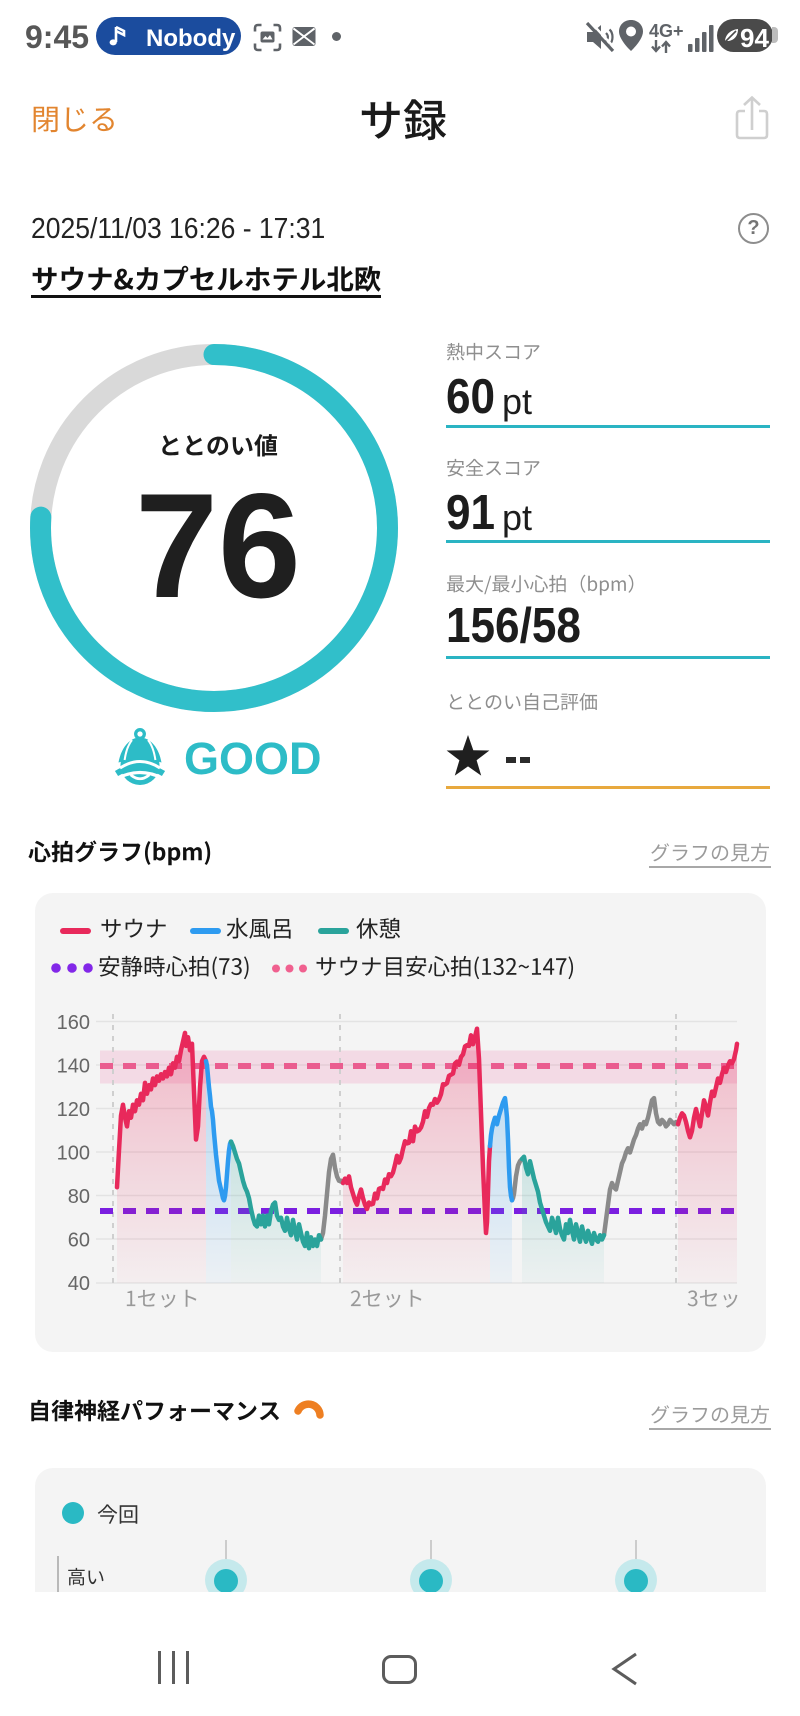  Describe the element at coordinates (73, 1023) in the screenshot. I see `svg-text: 160` at that location.